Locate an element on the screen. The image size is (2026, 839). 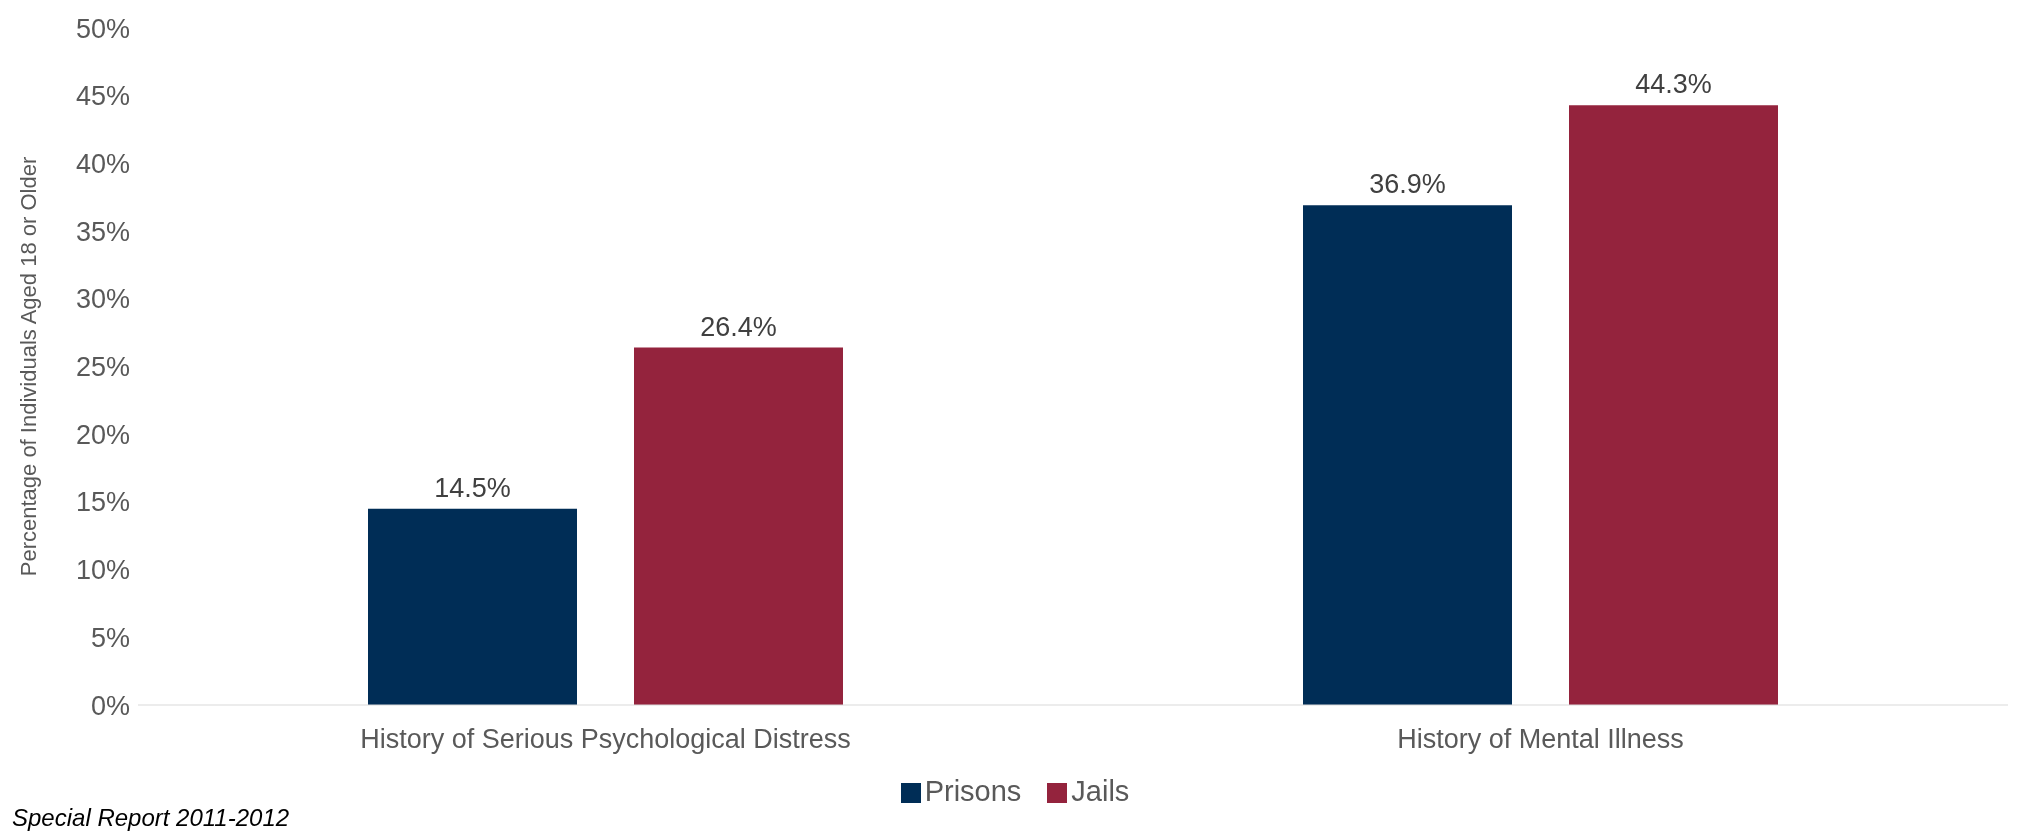
y-tick-label: 25% is located at coordinates (102, 367).